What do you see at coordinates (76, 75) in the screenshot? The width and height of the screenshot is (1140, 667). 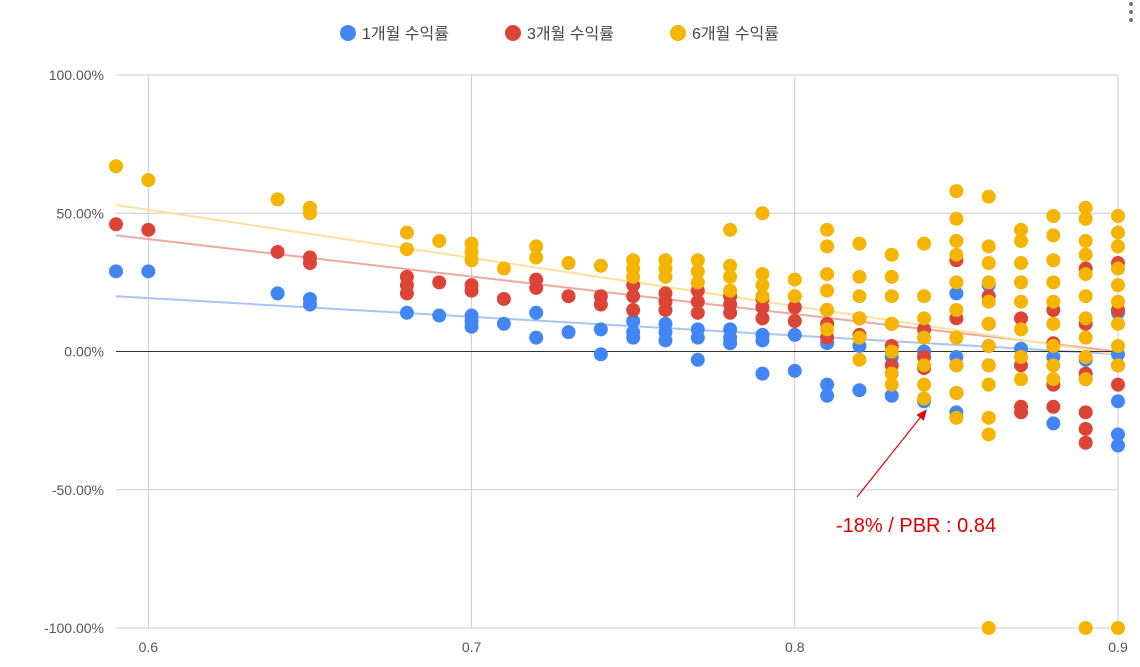 I see `y-tick-label: 100.00%` at bounding box center [76, 75].